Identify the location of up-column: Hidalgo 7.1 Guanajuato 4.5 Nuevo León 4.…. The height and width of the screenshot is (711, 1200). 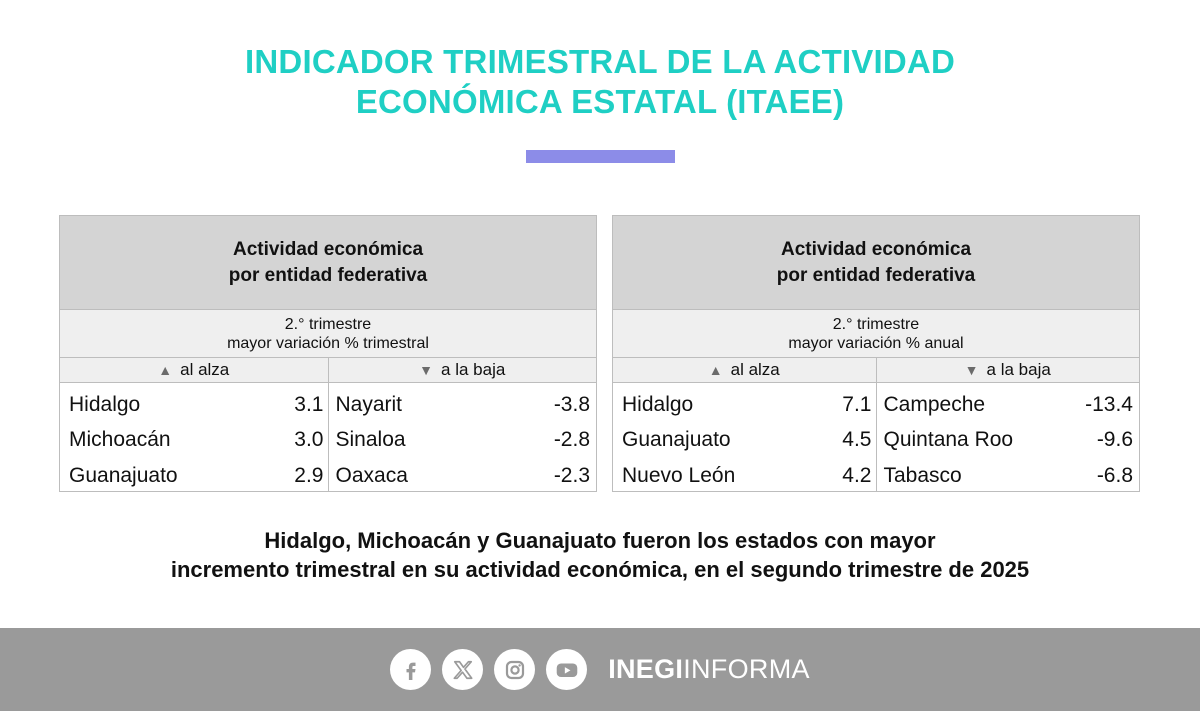
(744, 437).